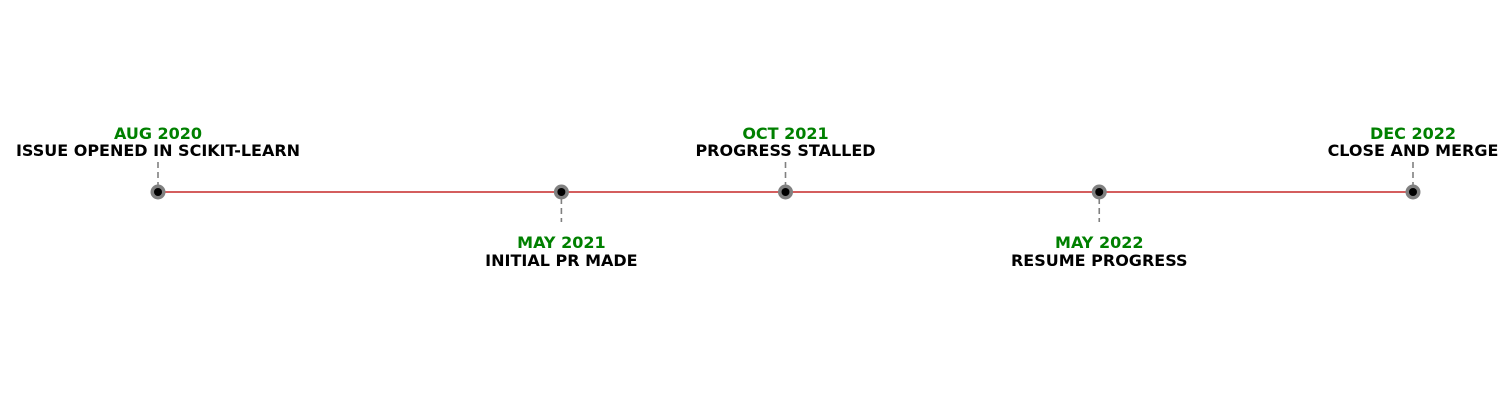  Describe the element at coordinates (1413, 150) in the screenshot. I see `event-label: CLOSE AND MERGE` at that location.